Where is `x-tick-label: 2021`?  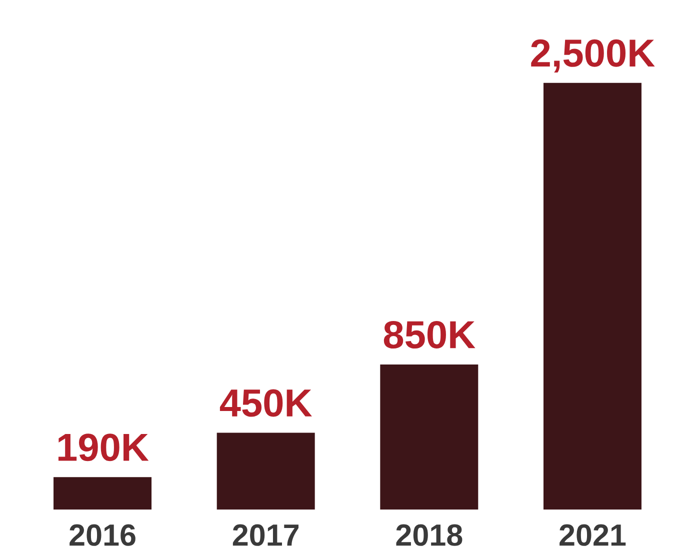
x-tick-label: 2021 is located at coordinates (593, 535).